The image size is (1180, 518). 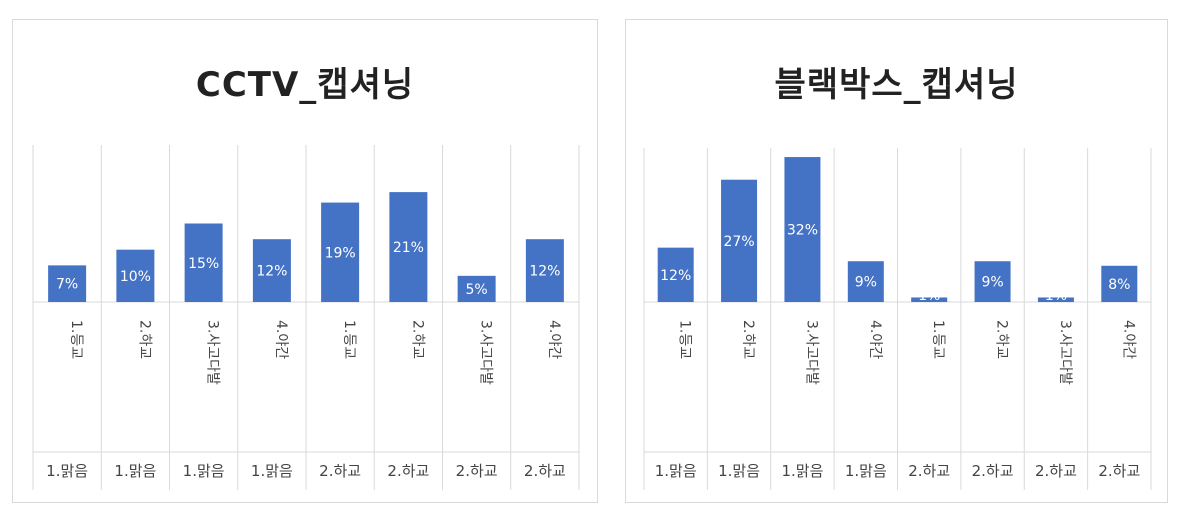 I want to click on data-label: 32%, so click(x=802, y=231).